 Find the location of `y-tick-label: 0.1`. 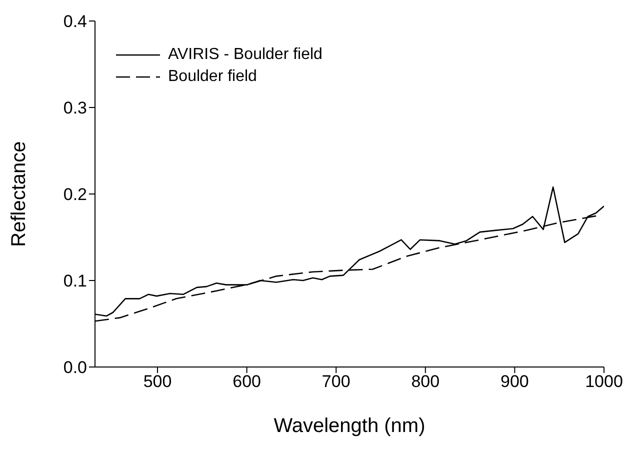

y-tick-label: 0.1 is located at coordinates (75, 281).